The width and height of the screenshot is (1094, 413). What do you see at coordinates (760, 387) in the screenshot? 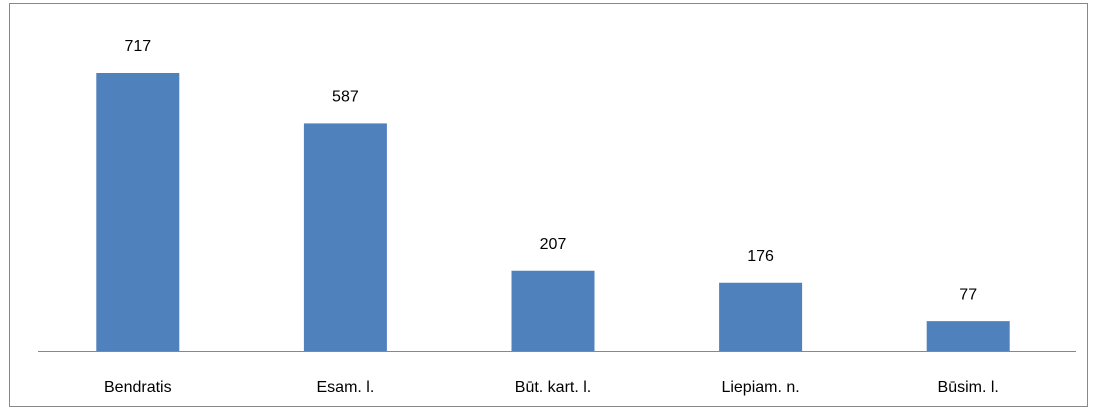
I see `x-tick-label: Liepiam. n.` at bounding box center [760, 387].